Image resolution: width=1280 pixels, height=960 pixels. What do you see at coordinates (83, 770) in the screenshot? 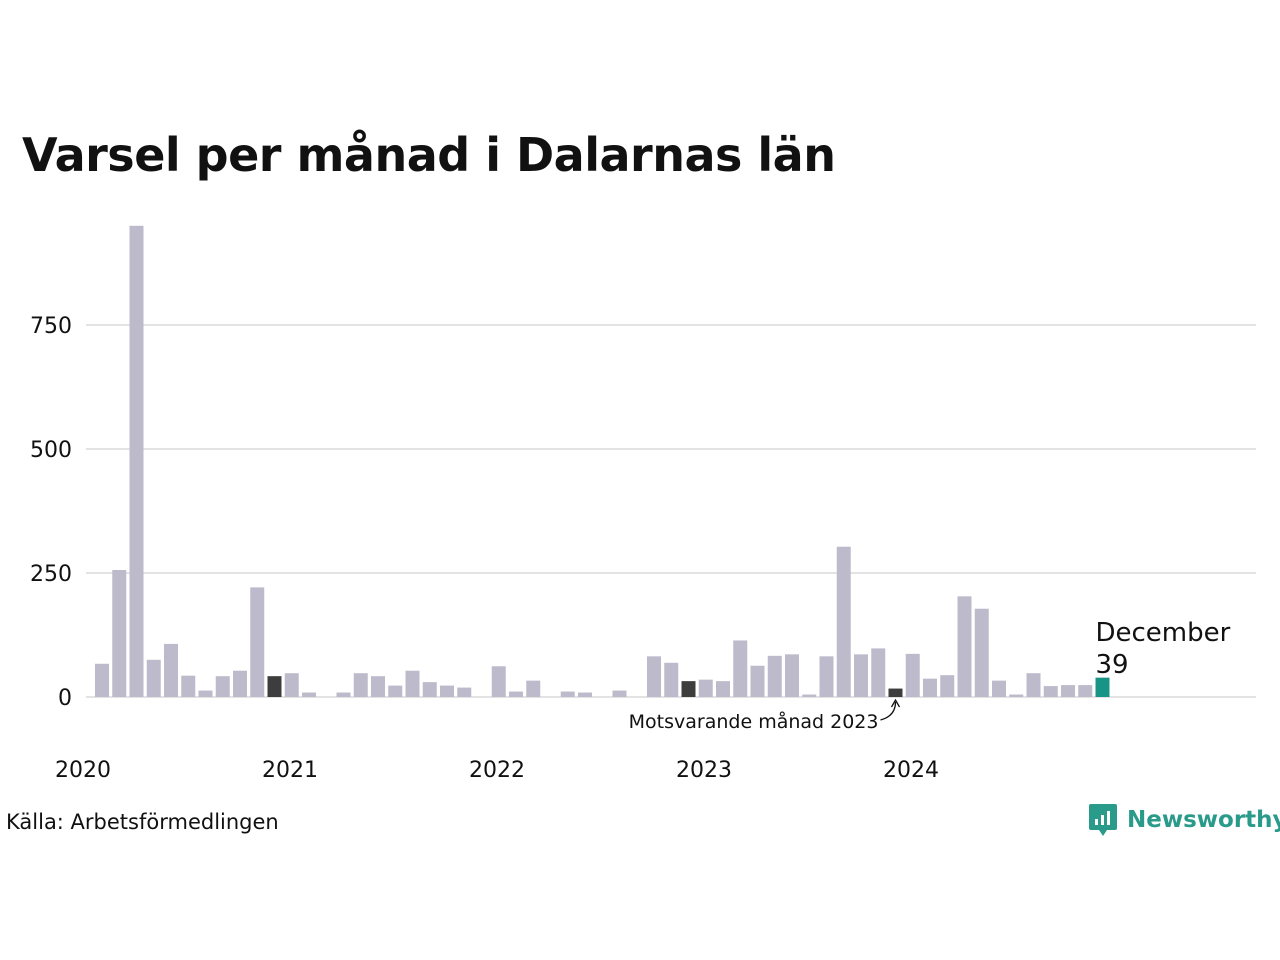
I see `x-tick-label: 2020` at bounding box center [83, 770].